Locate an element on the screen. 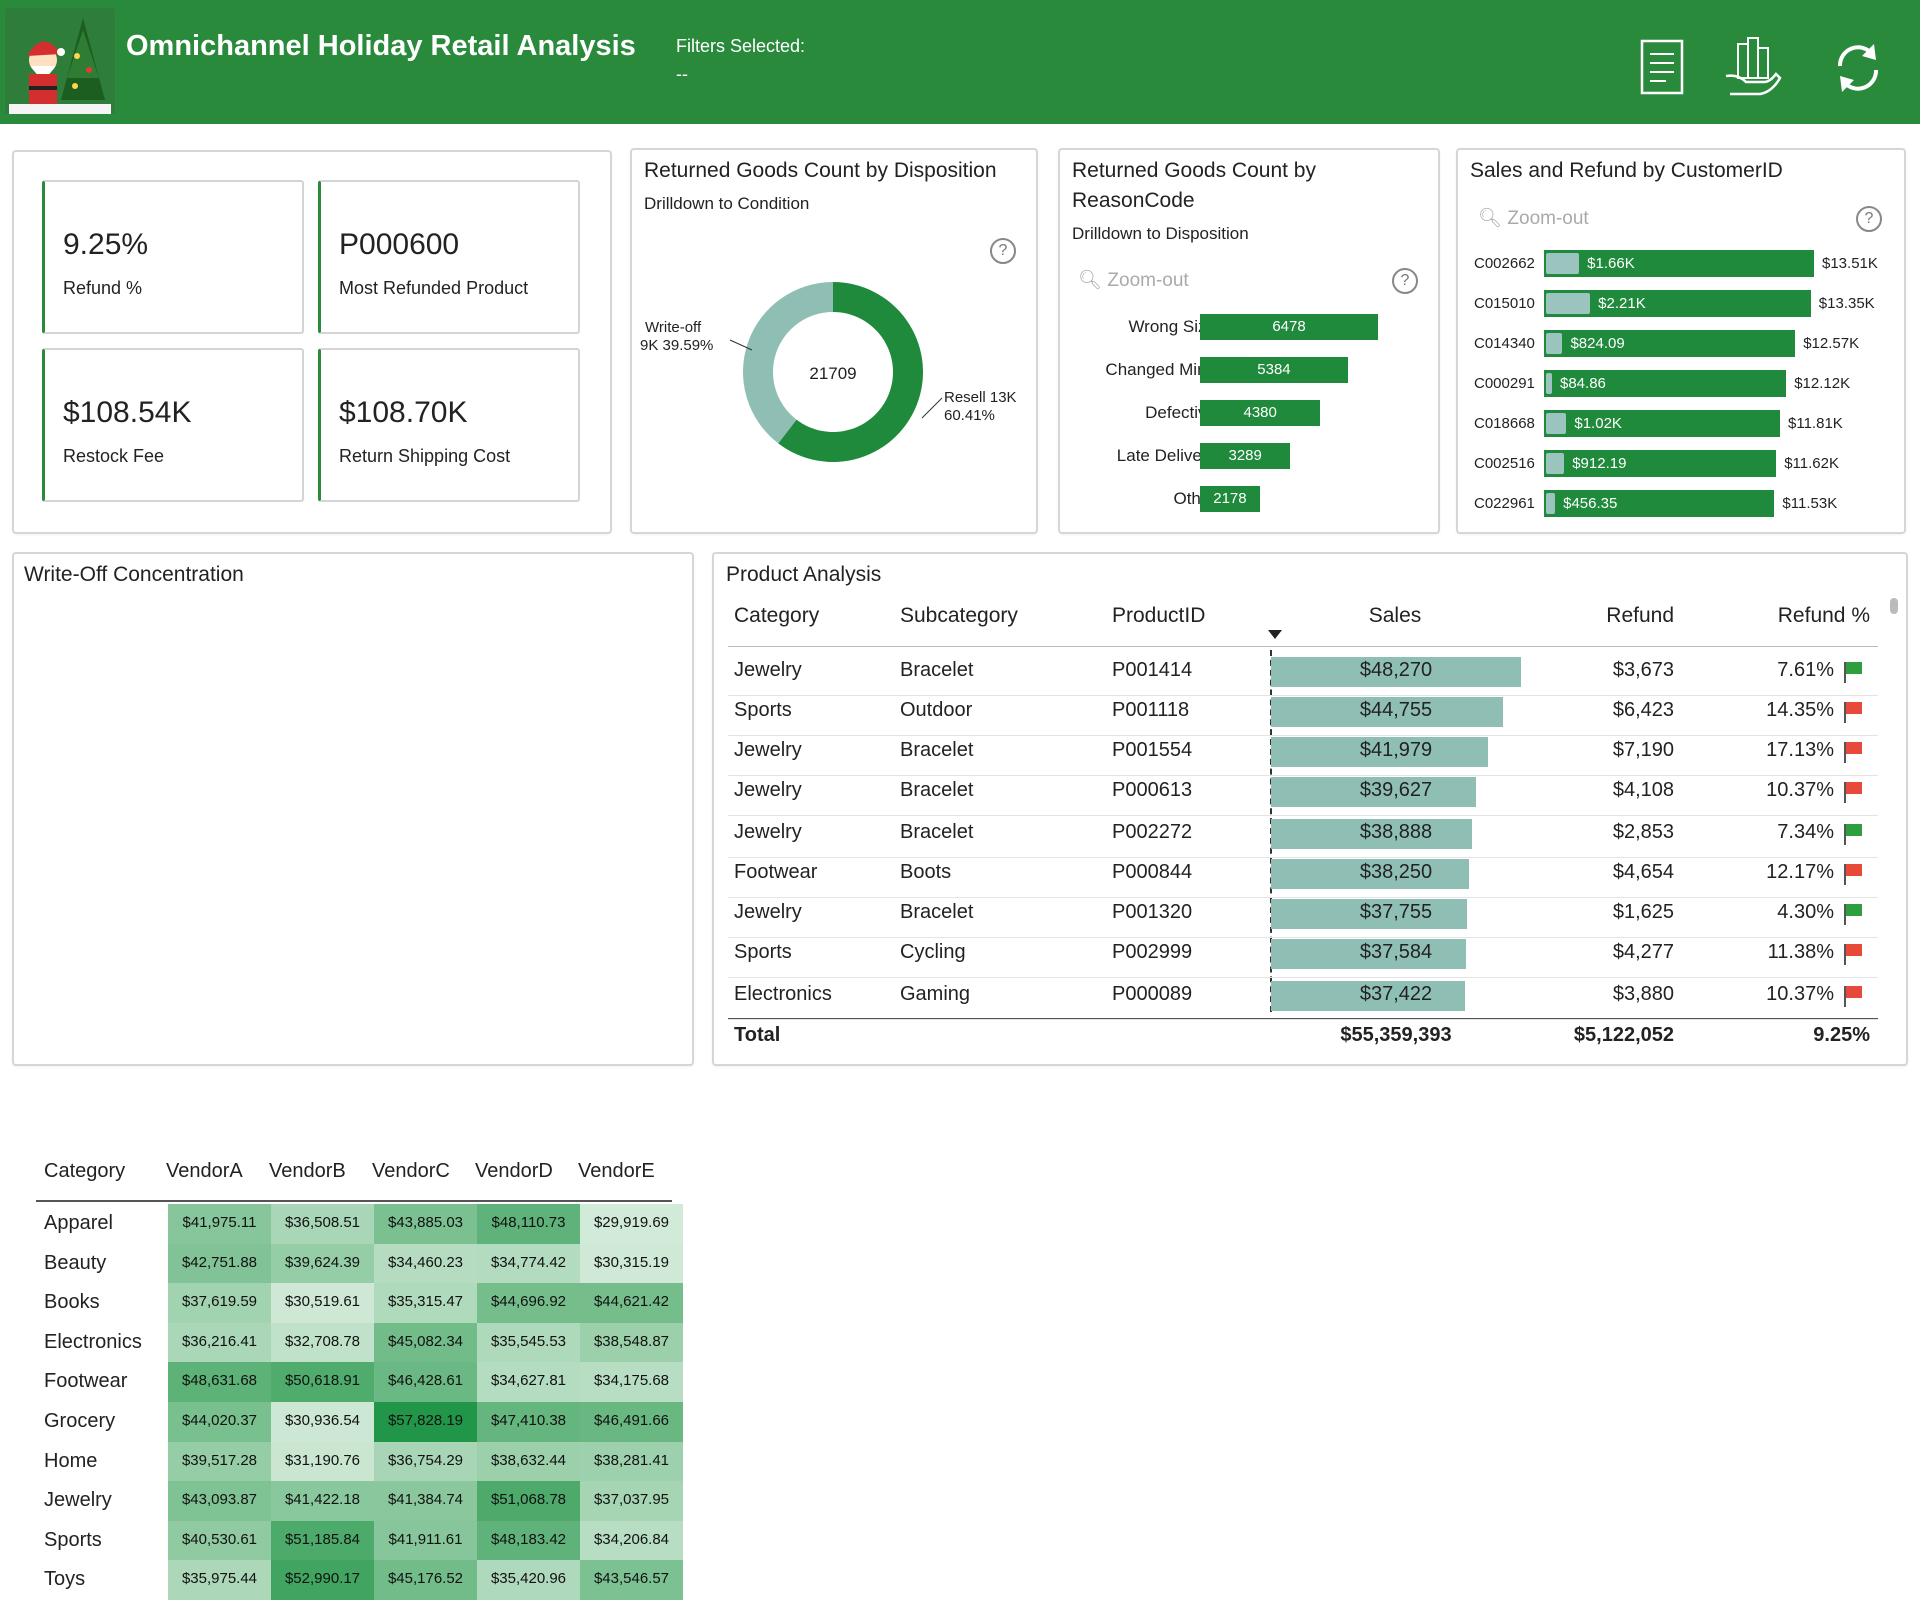  heatmap-cell: $35,975.44 is located at coordinates (219, 1580).